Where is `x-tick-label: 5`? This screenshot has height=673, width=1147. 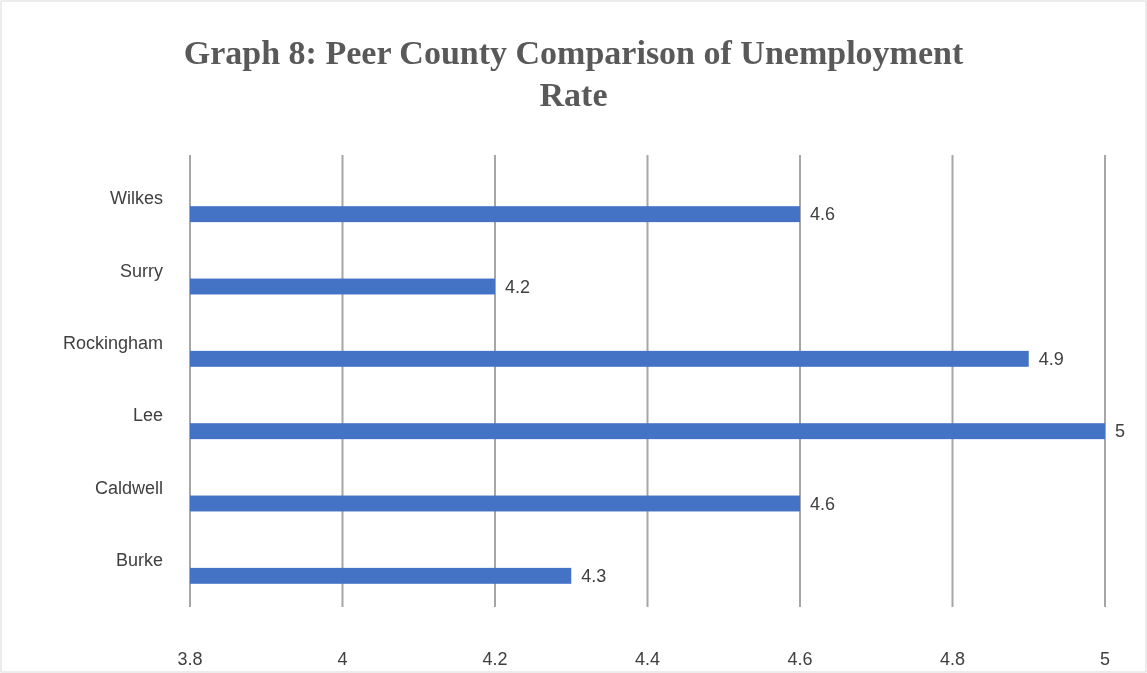
x-tick-label: 5 is located at coordinates (1105, 659).